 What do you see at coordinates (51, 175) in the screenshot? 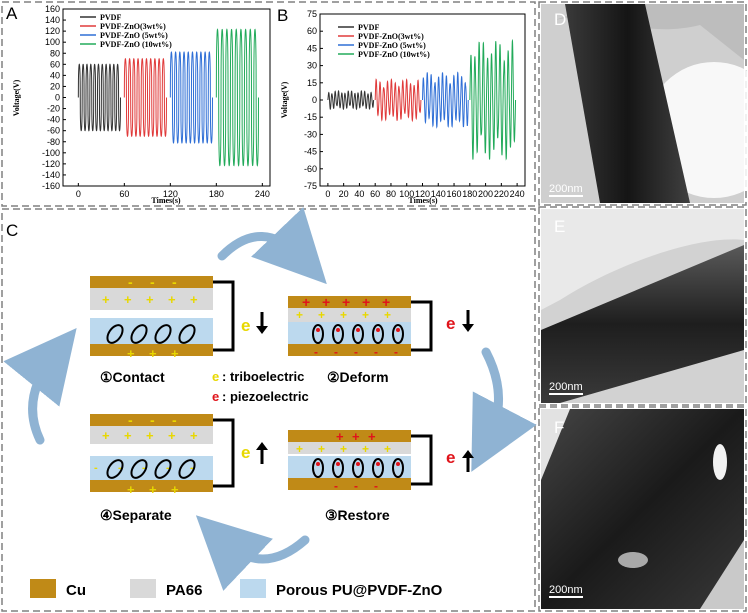
I see `y-tick-label: -140` at bounding box center [51, 175].